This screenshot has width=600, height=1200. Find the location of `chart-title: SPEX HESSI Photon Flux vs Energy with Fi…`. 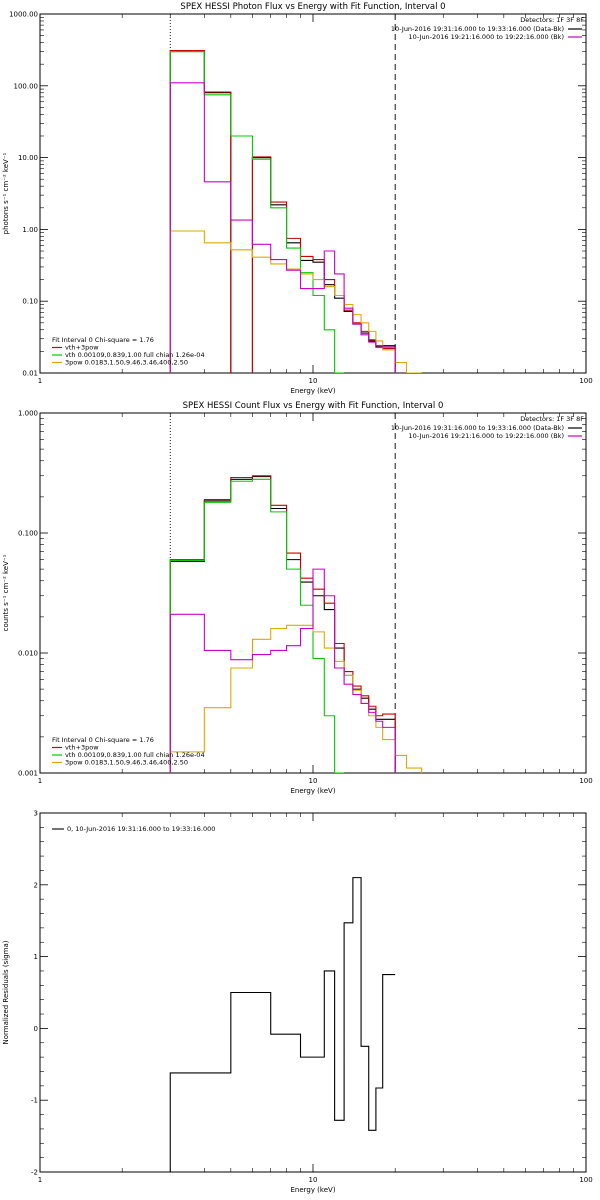

chart-title: SPEX HESSI Photon Flux vs Energy with Fi… is located at coordinates (312, 7).